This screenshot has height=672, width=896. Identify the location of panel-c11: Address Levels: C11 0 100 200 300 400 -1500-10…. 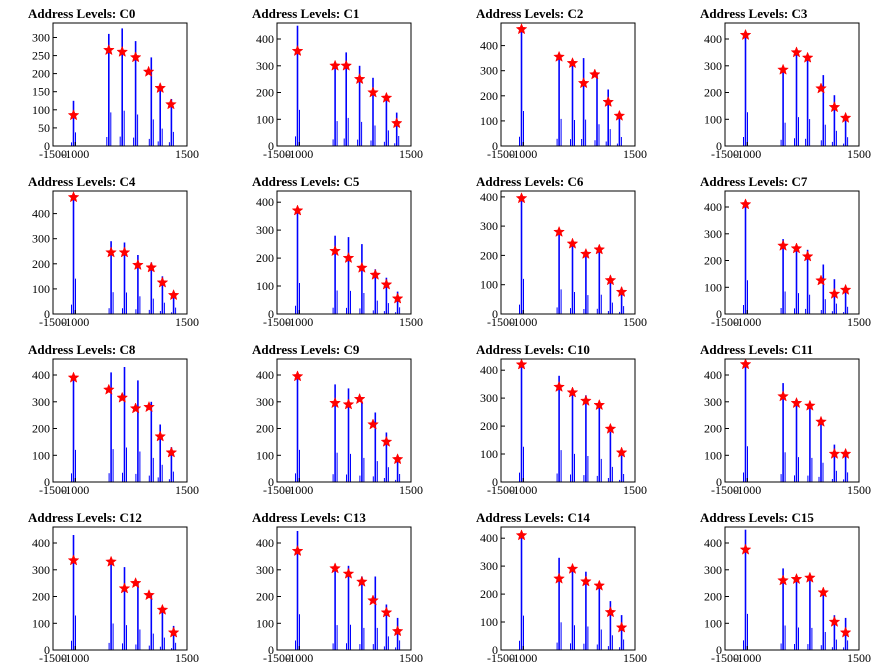
(785, 419).